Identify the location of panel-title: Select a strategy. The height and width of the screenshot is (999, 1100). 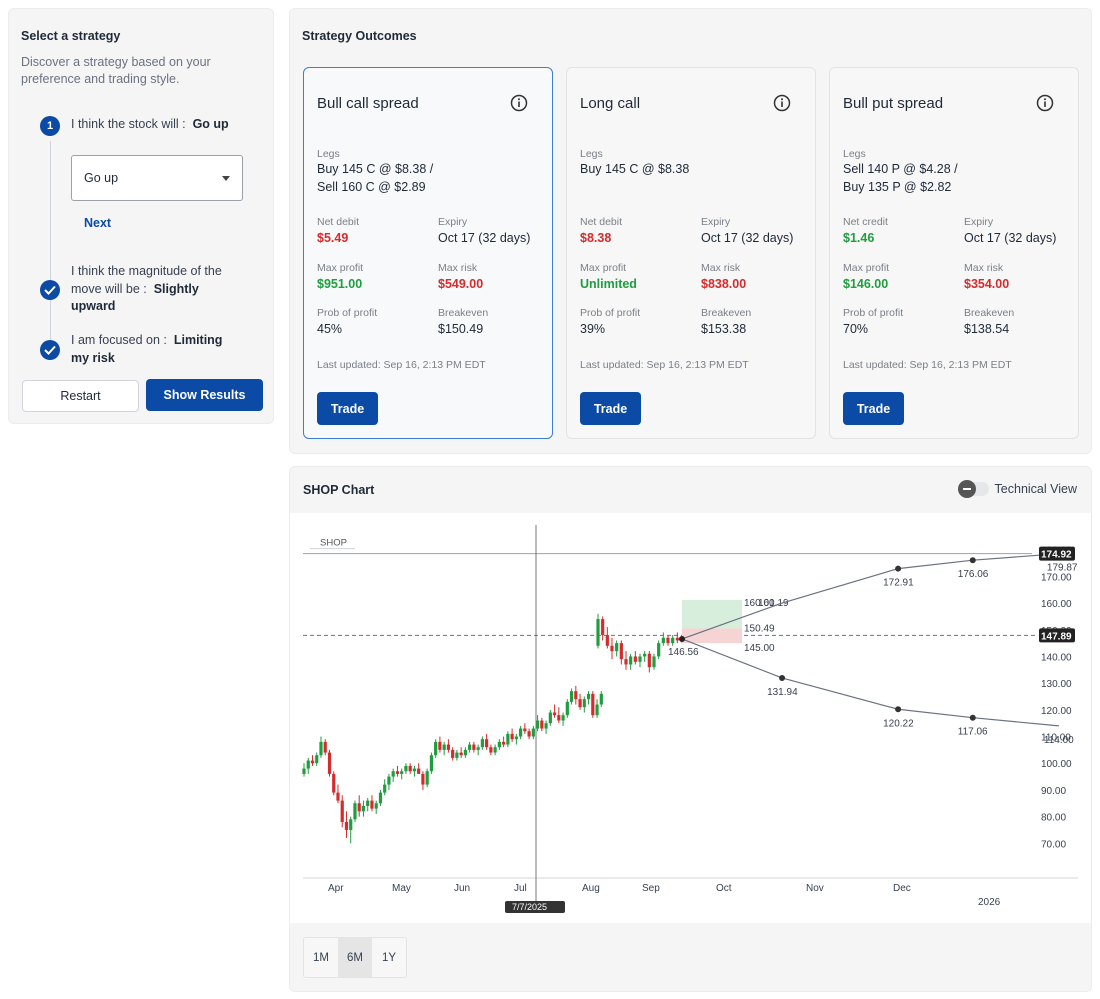
(71, 36).